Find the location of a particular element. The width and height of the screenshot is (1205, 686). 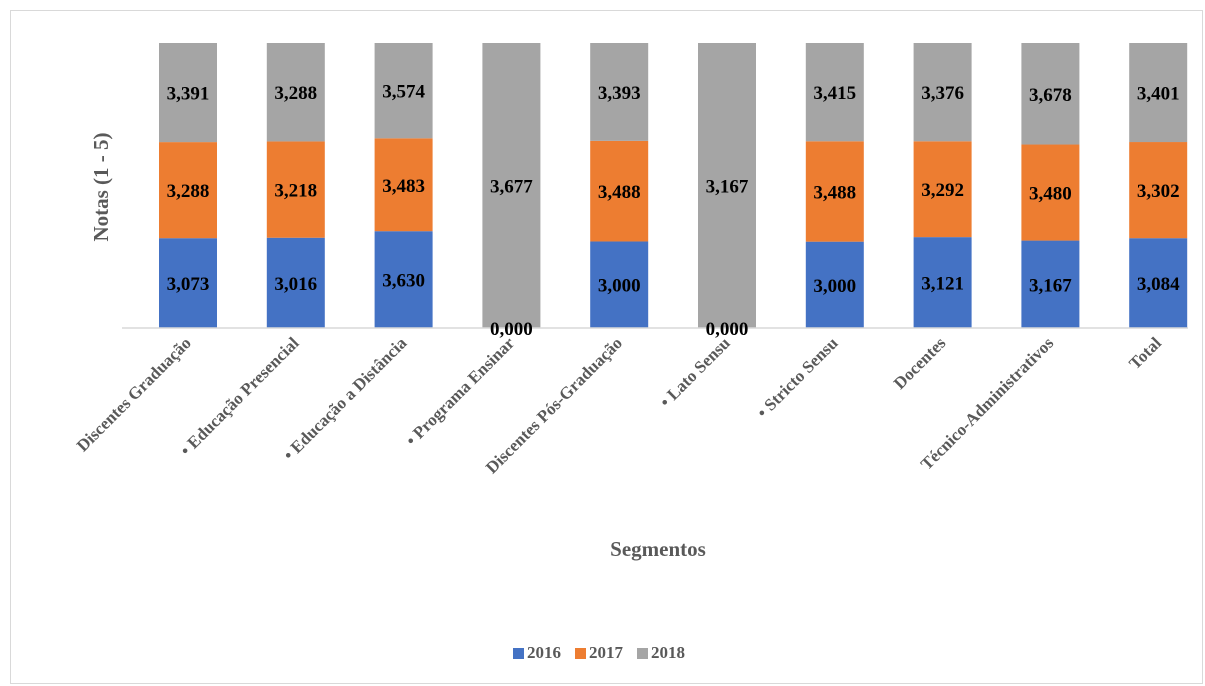

category-label-6: • Stricto Sensu is located at coordinates (797, 377).